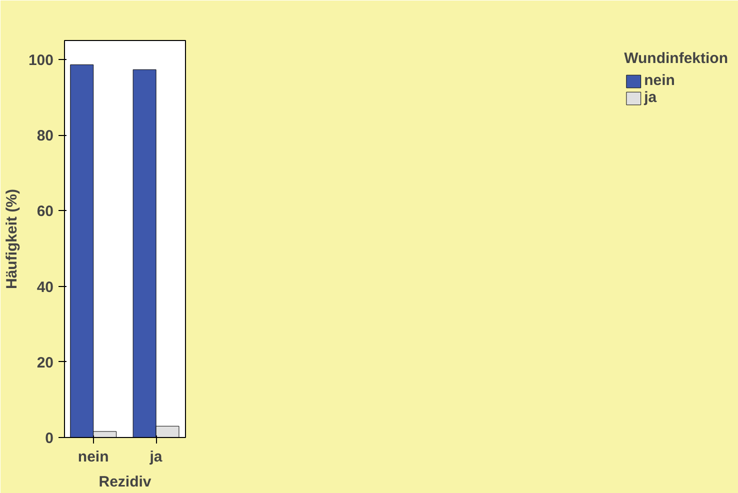 This screenshot has width=738, height=493. I want to click on x-axis-title: Rezidiv, so click(125, 482).